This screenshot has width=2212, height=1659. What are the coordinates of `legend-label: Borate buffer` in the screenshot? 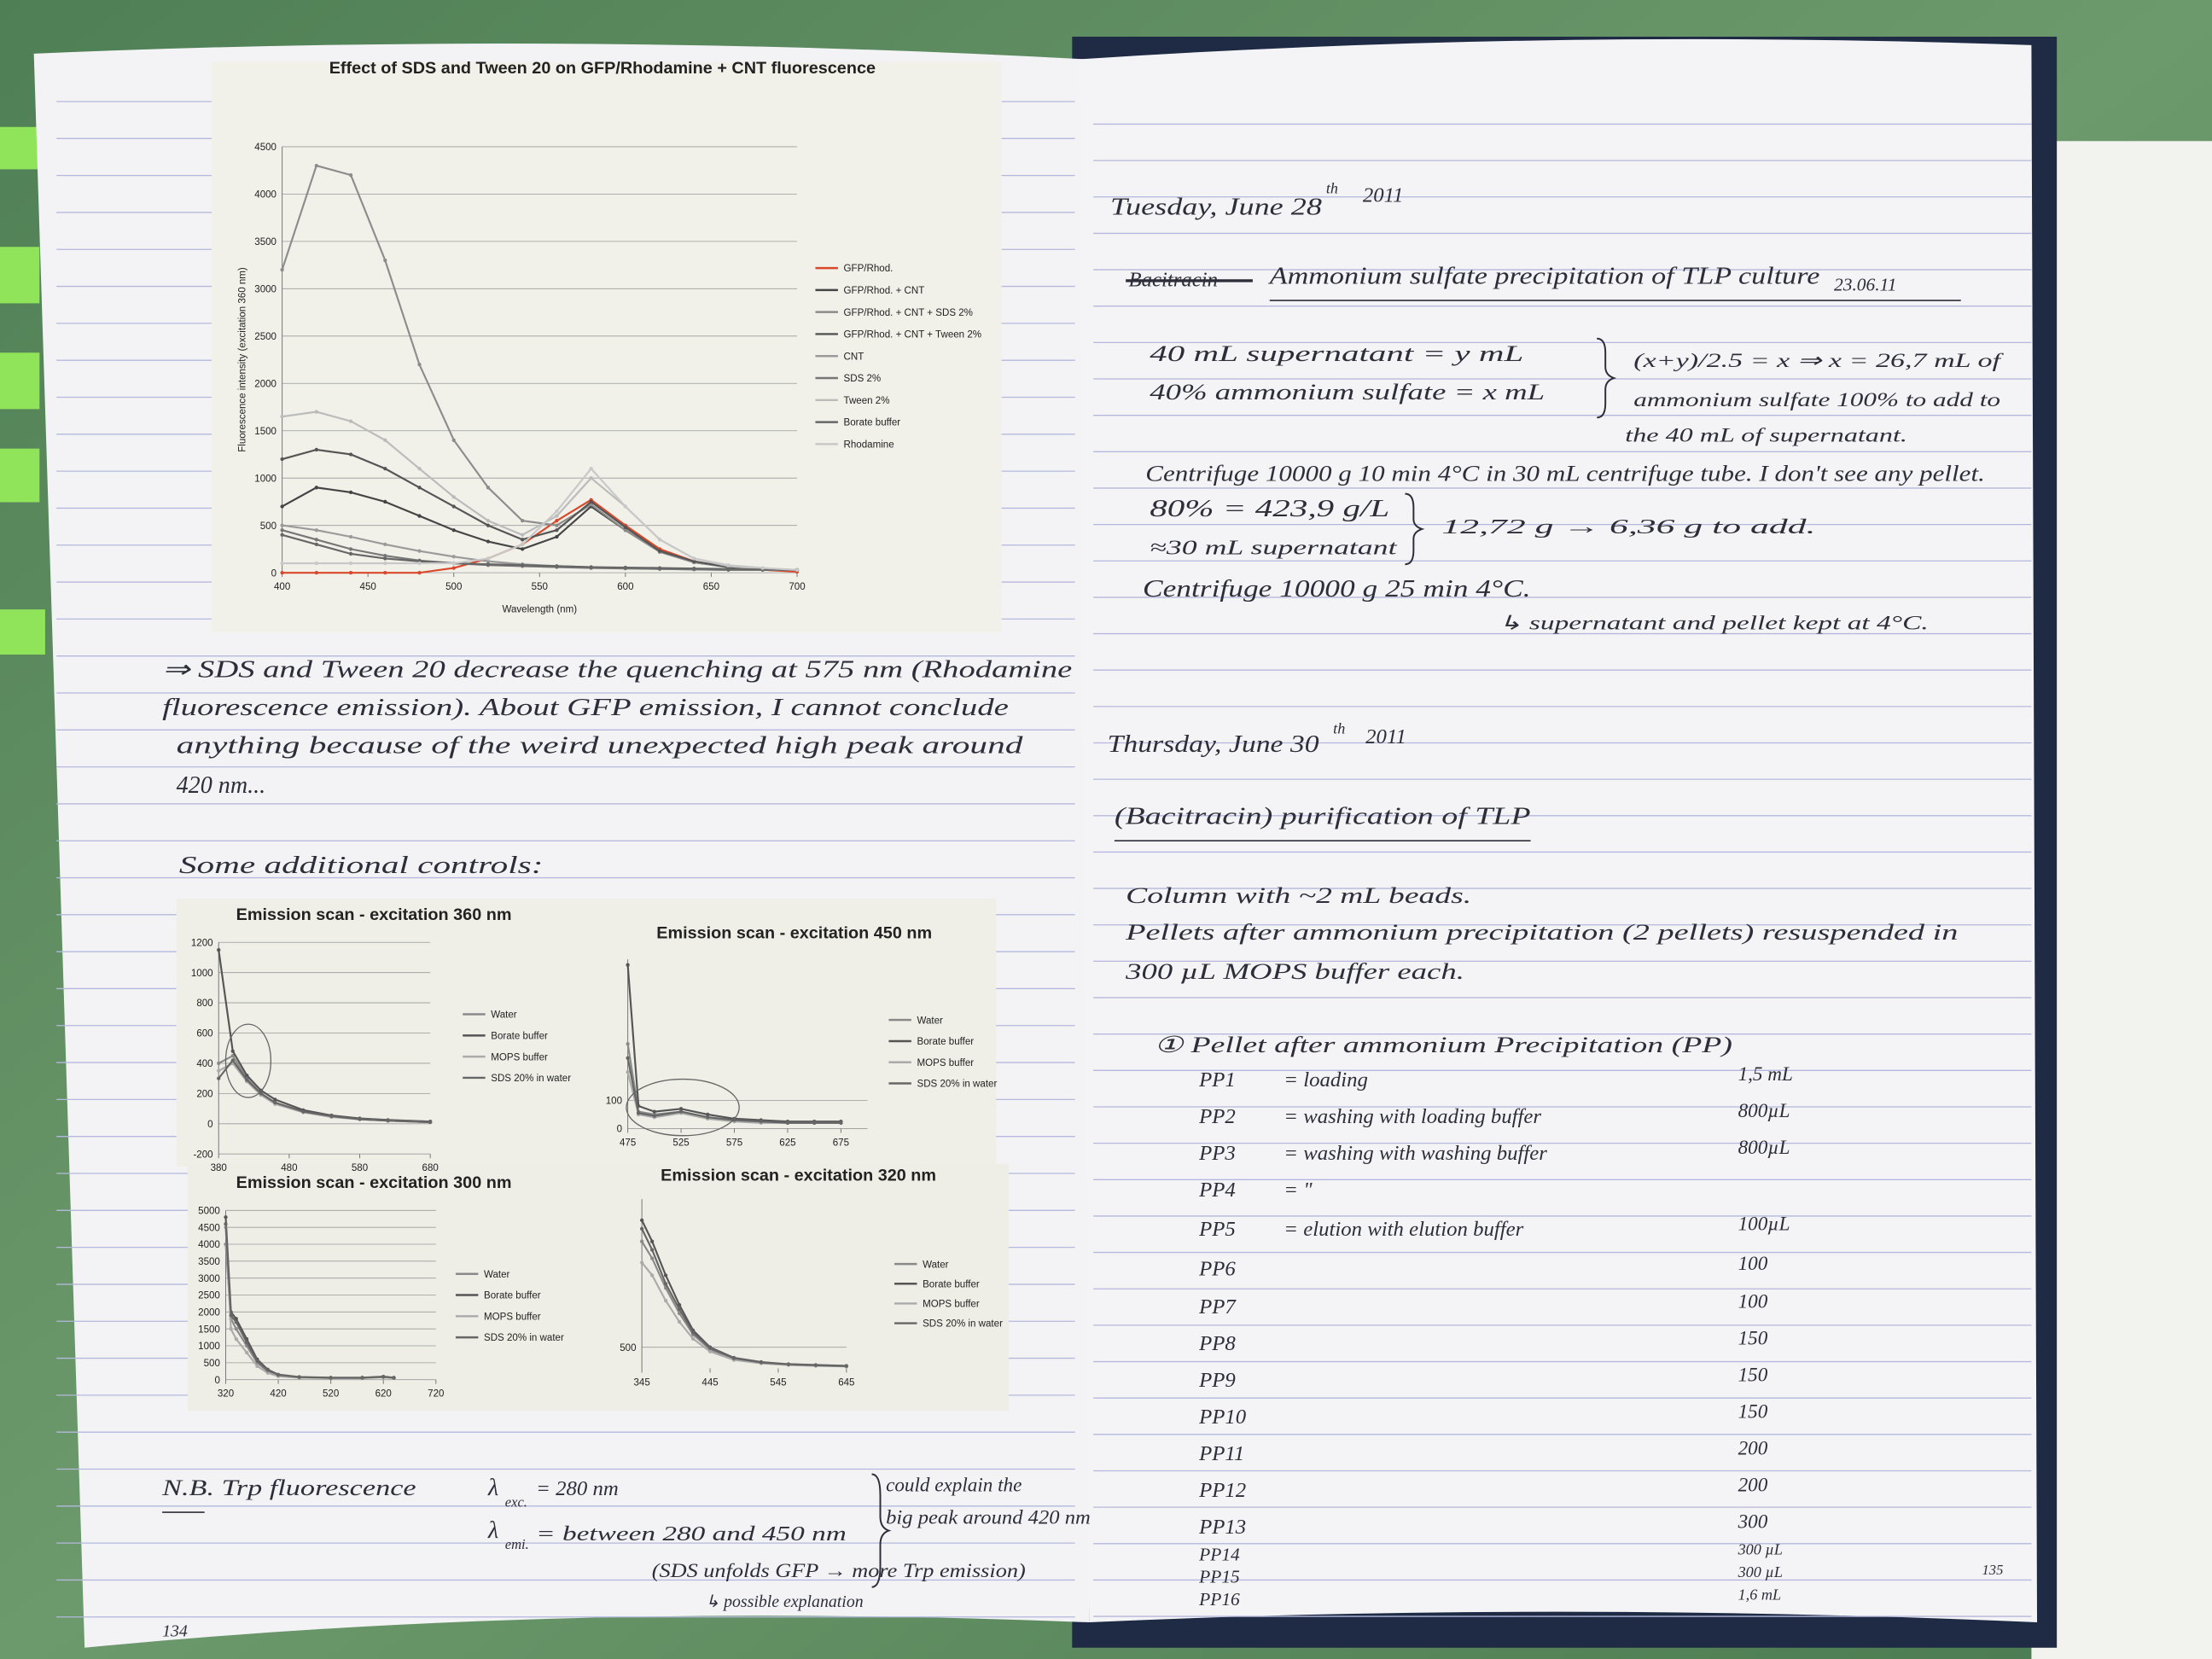 It's located at (519, 1036).